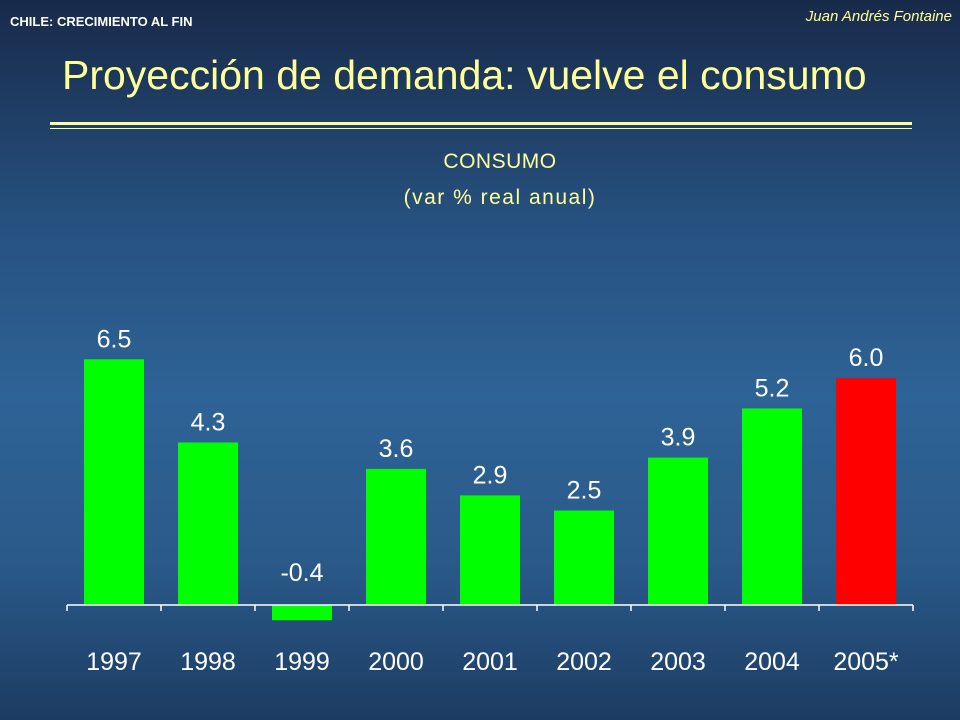  Describe the element at coordinates (772, 388) in the screenshot. I see `value-label-2004: 5.2` at that location.